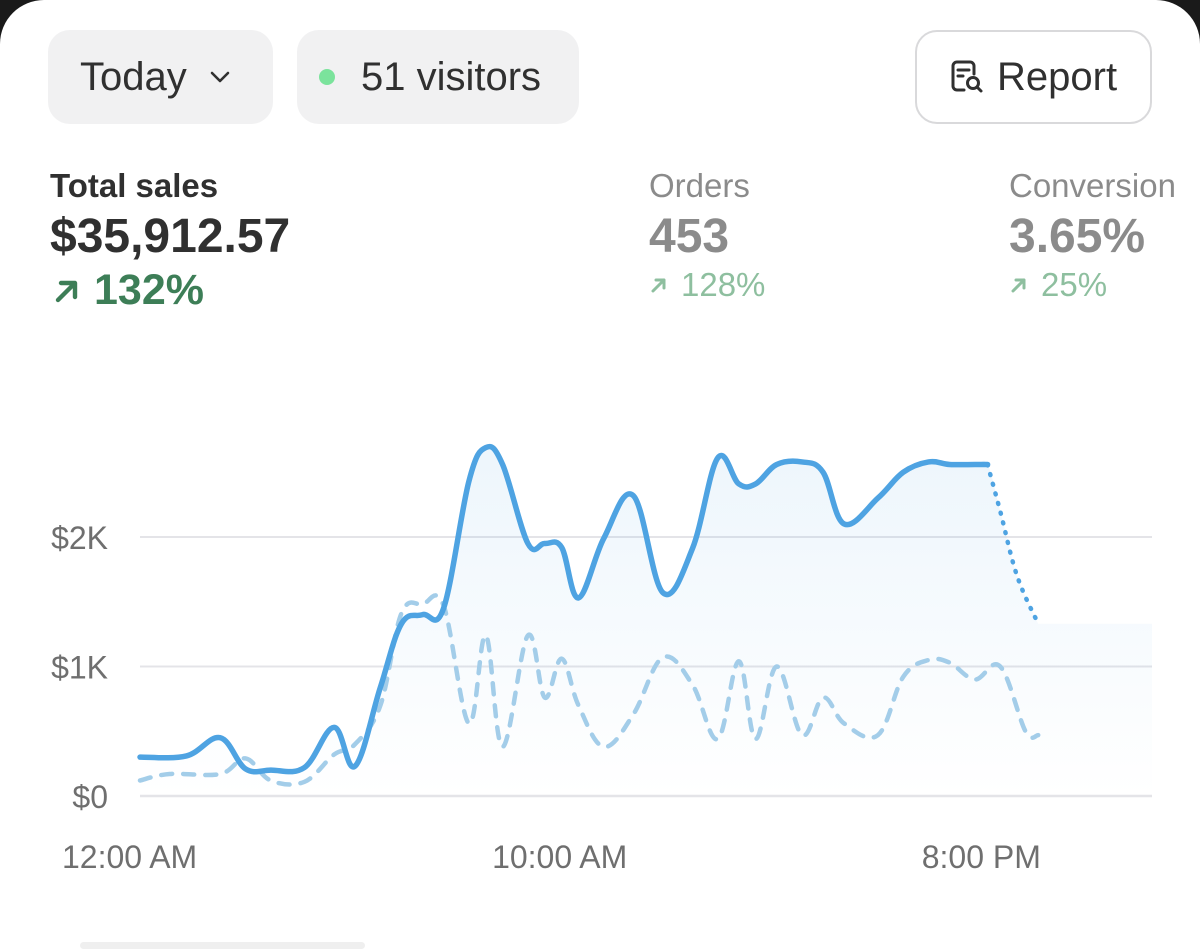 The image size is (1200, 949). I want to click on metric-delta: 132%, so click(170, 290).